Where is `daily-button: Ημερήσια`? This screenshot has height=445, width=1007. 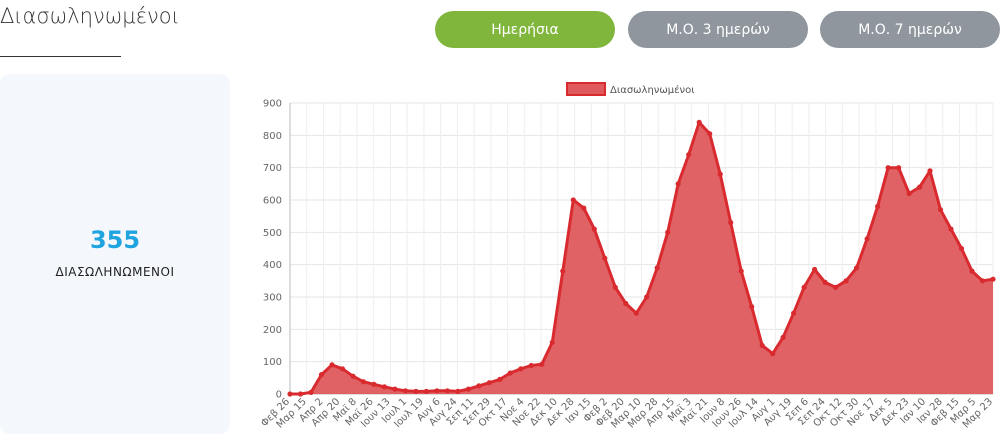
daily-button: Ημερήσια is located at coordinates (525, 29).